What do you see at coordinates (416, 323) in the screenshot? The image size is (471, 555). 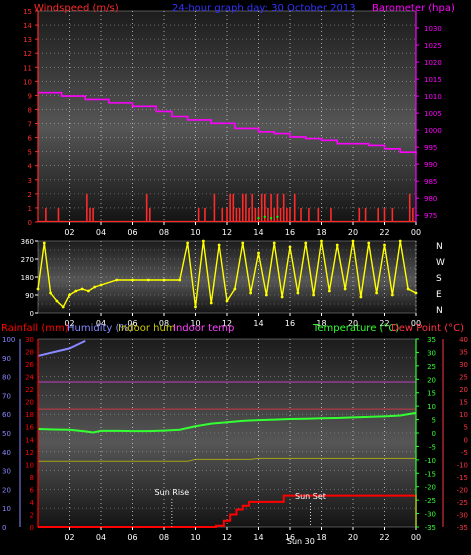 I see `wind-dir-xtick-label: 00` at bounding box center [416, 323].